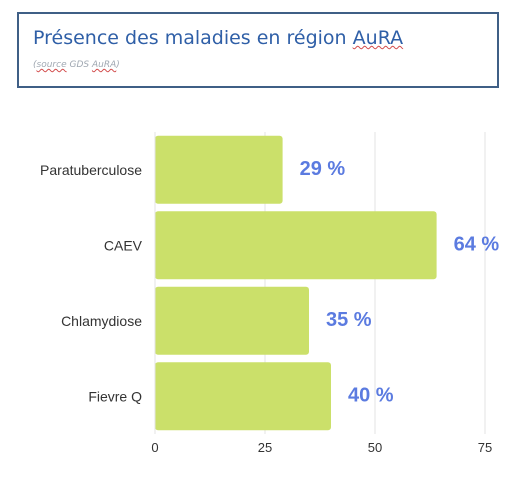 The width and height of the screenshot is (520, 477). What do you see at coordinates (485, 447) in the screenshot?
I see `x-tick-label: 75` at bounding box center [485, 447].